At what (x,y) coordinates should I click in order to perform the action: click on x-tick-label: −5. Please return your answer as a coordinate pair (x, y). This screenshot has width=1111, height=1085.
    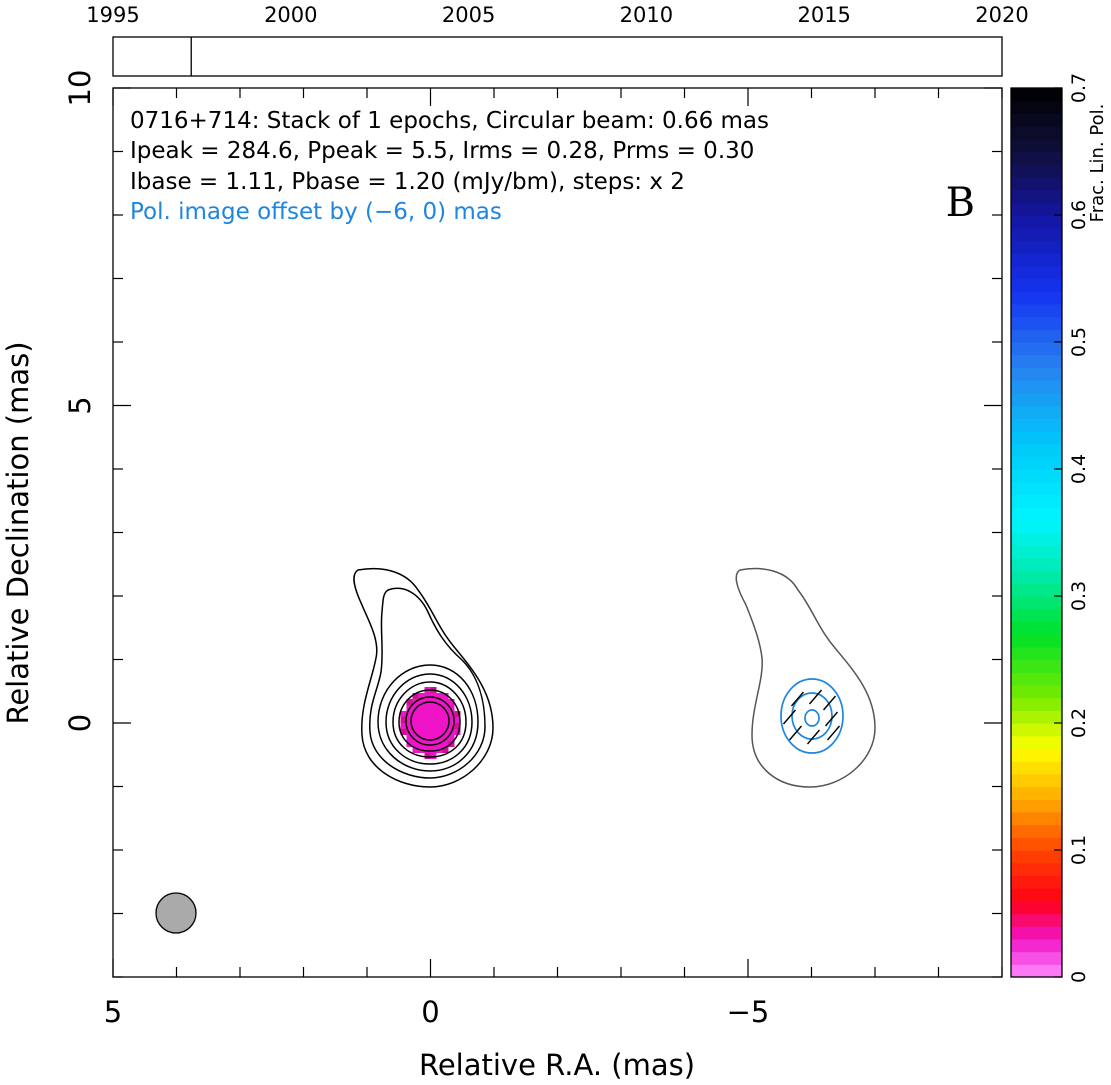
    Looking at the image, I should click on (748, 1012).